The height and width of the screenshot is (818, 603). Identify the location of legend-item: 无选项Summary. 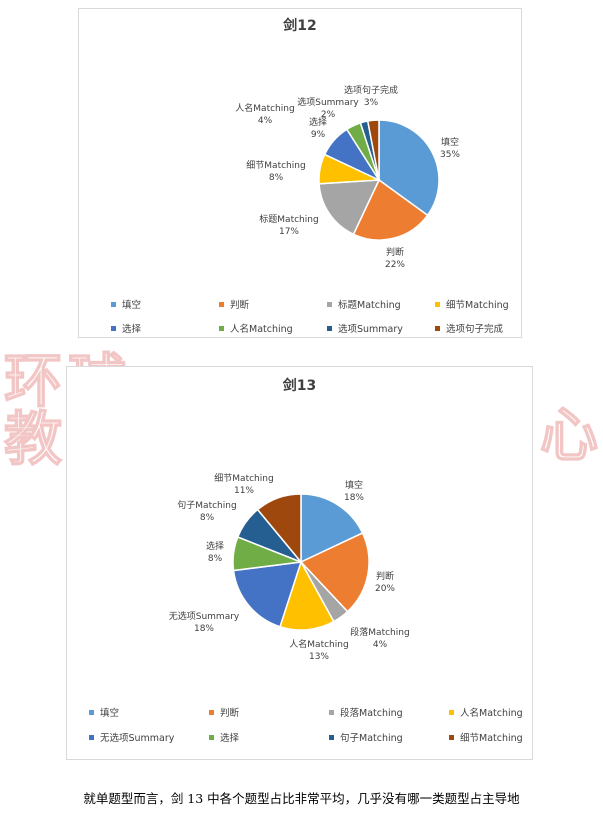
(131, 737).